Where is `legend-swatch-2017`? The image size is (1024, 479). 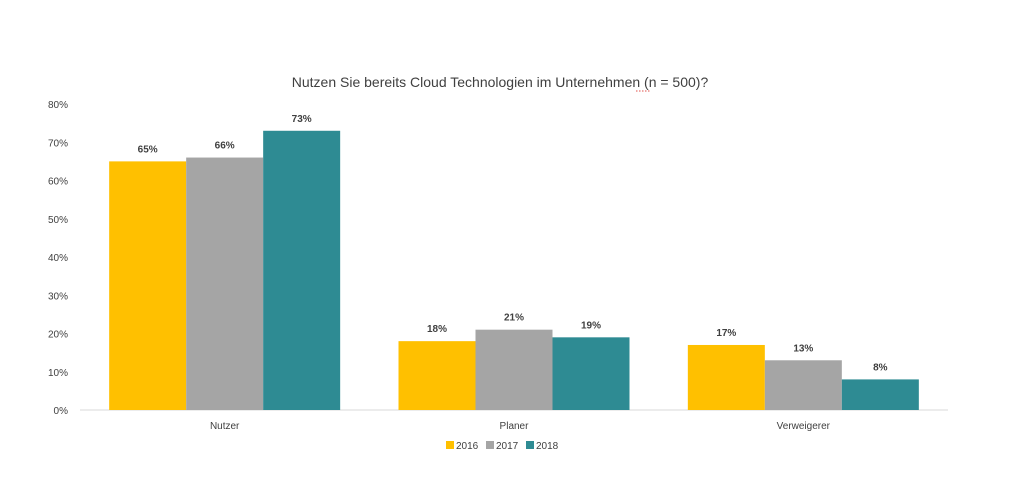
legend-swatch-2017 is located at coordinates (490, 445).